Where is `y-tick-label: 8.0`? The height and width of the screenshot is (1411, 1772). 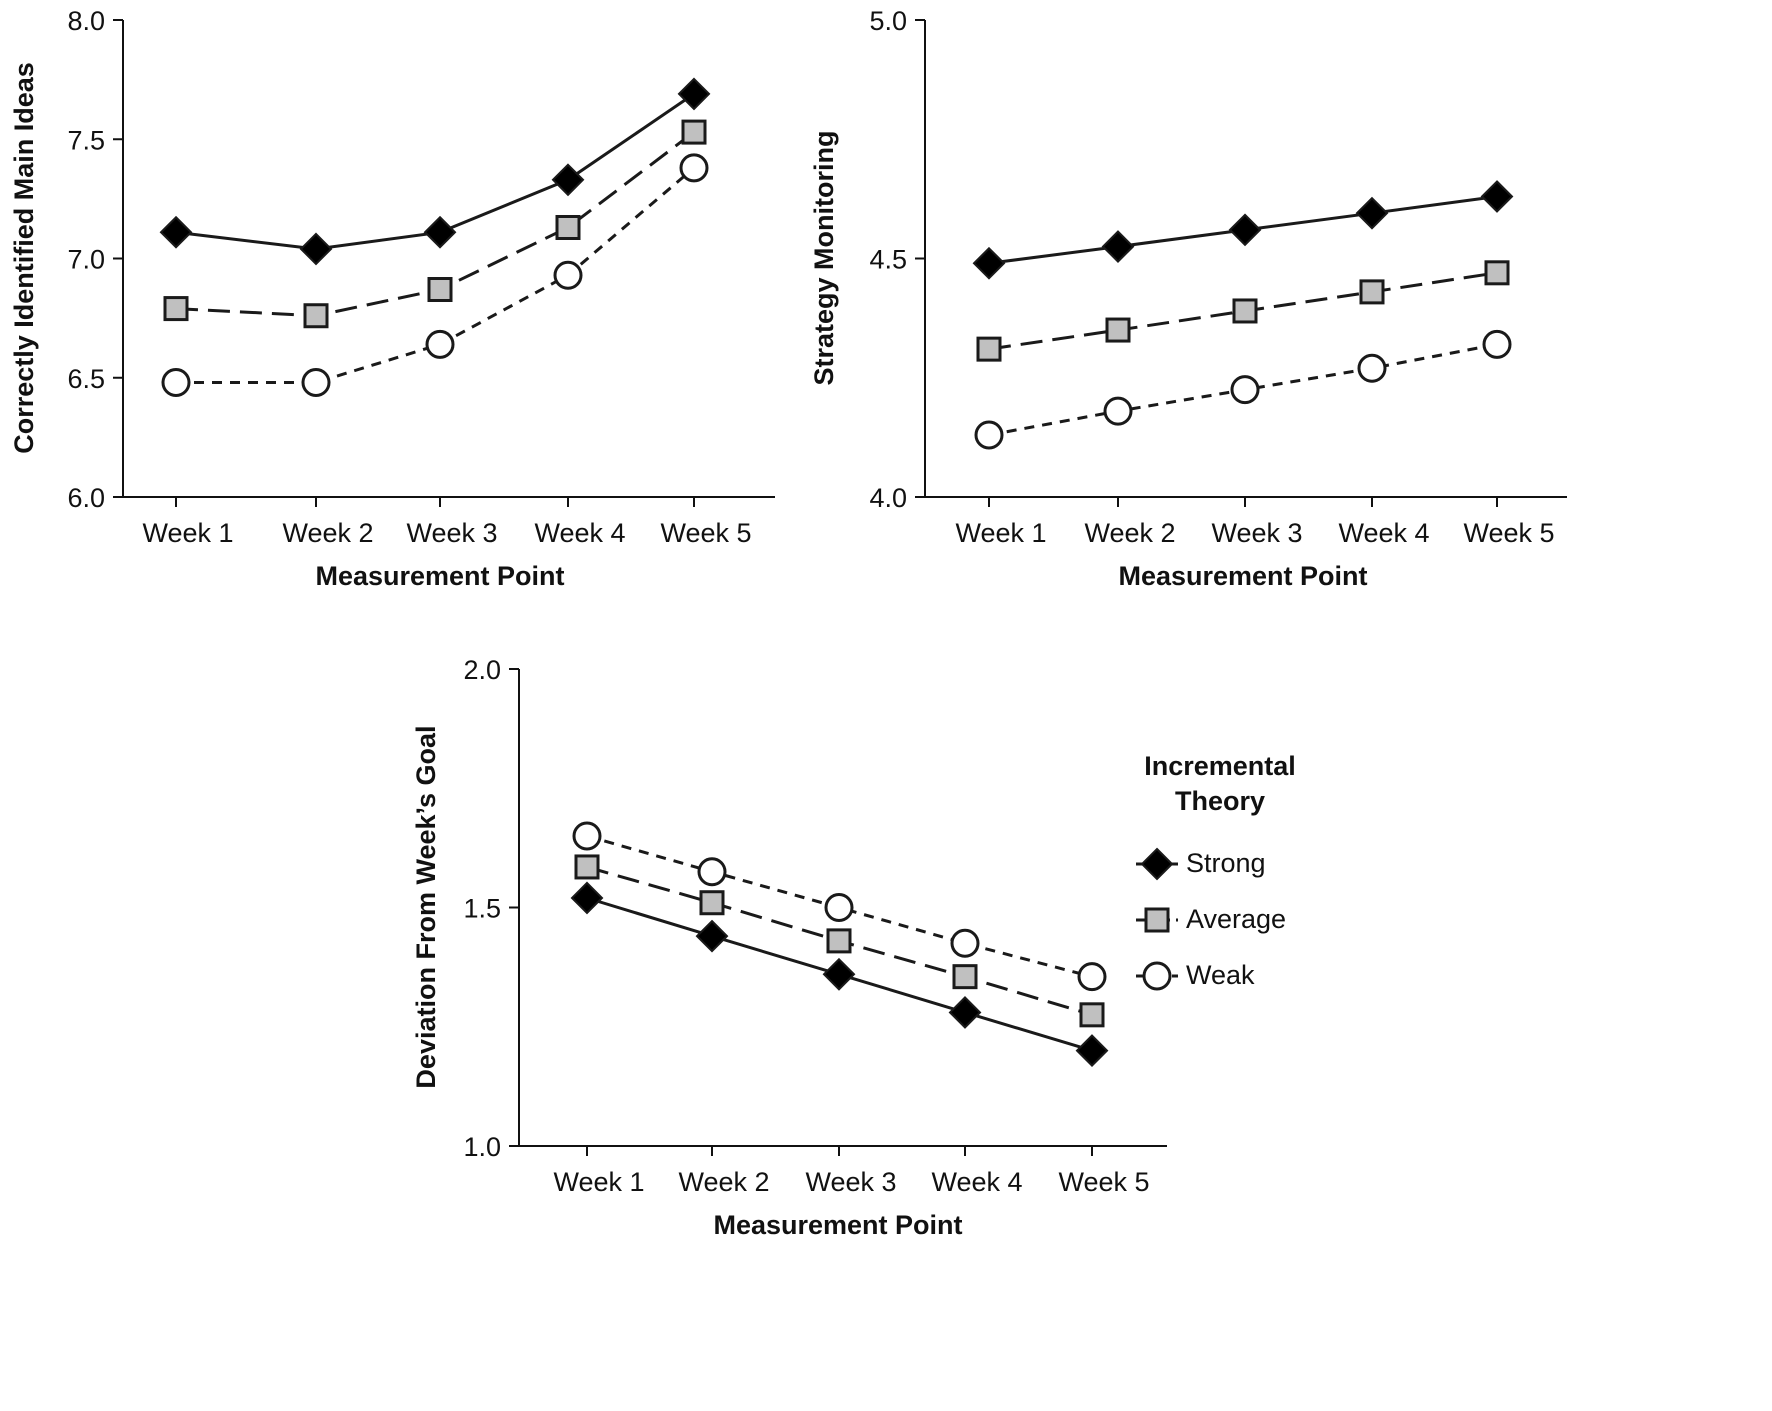
y-tick-label: 8.0 is located at coordinates (86, 21).